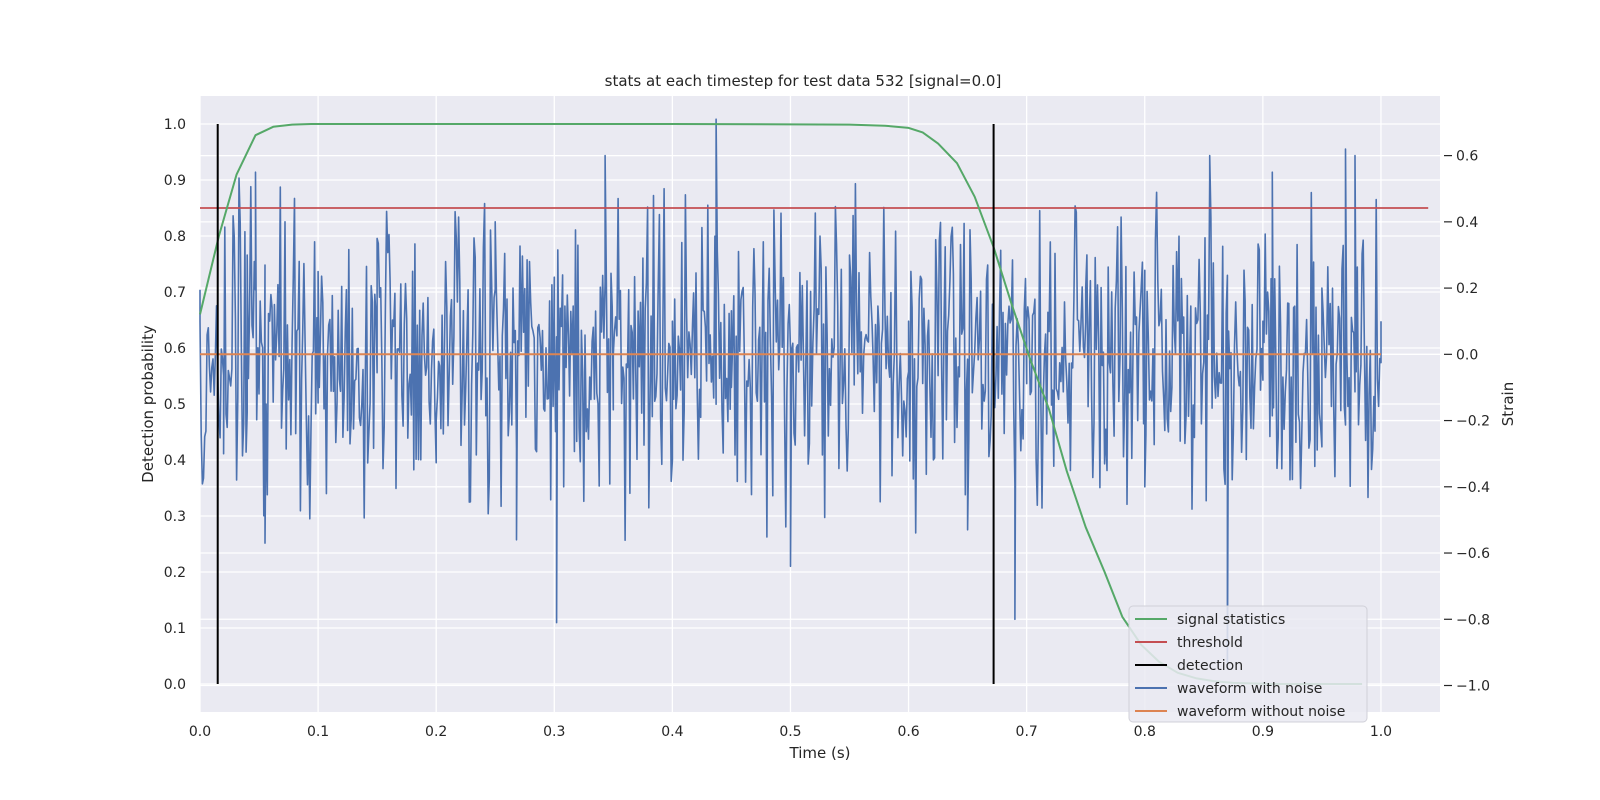 The height and width of the screenshot is (800, 1600). What do you see at coordinates (1473, 620) in the screenshot?
I see `right-y-tick-label: −0.8` at bounding box center [1473, 620].